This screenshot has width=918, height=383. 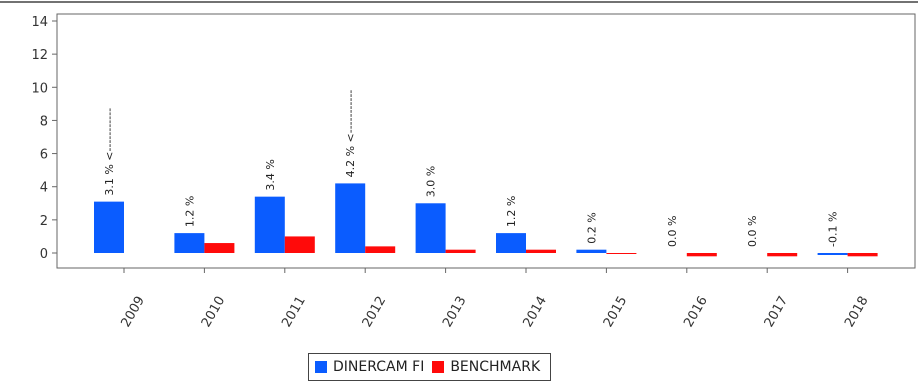 I want to click on y-tick-label: 14, so click(x=39, y=22).